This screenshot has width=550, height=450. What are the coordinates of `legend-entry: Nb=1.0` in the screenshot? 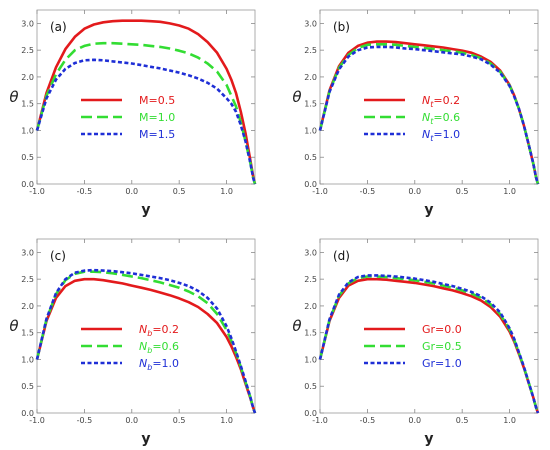 It's located at (159, 364).